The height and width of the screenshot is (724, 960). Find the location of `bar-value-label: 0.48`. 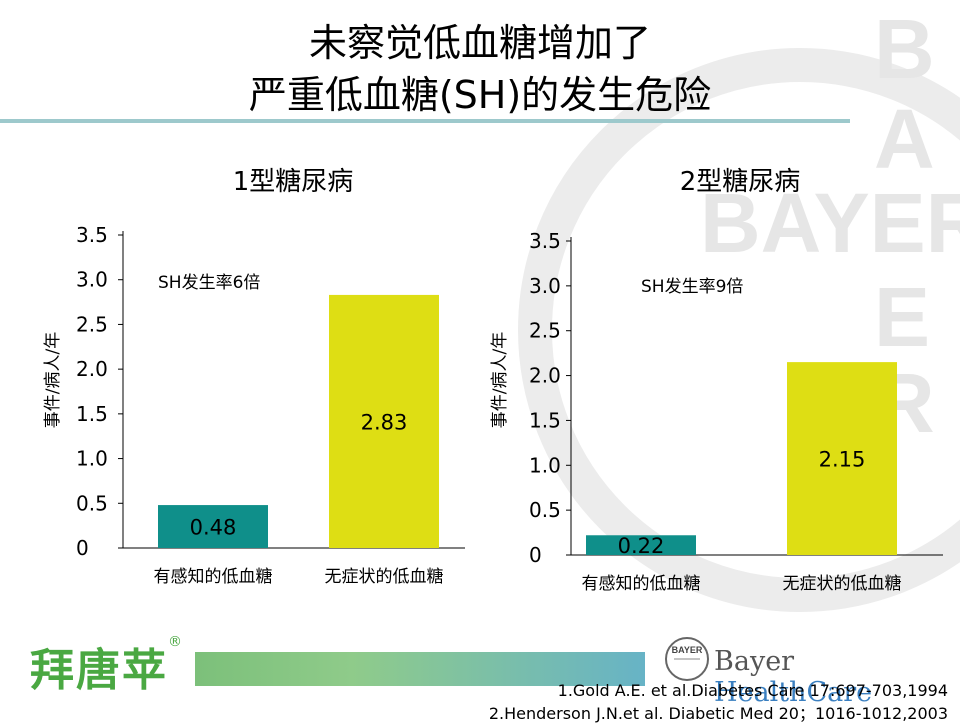

bar-value-label: 0.48 is located at coordinates (213, 528).